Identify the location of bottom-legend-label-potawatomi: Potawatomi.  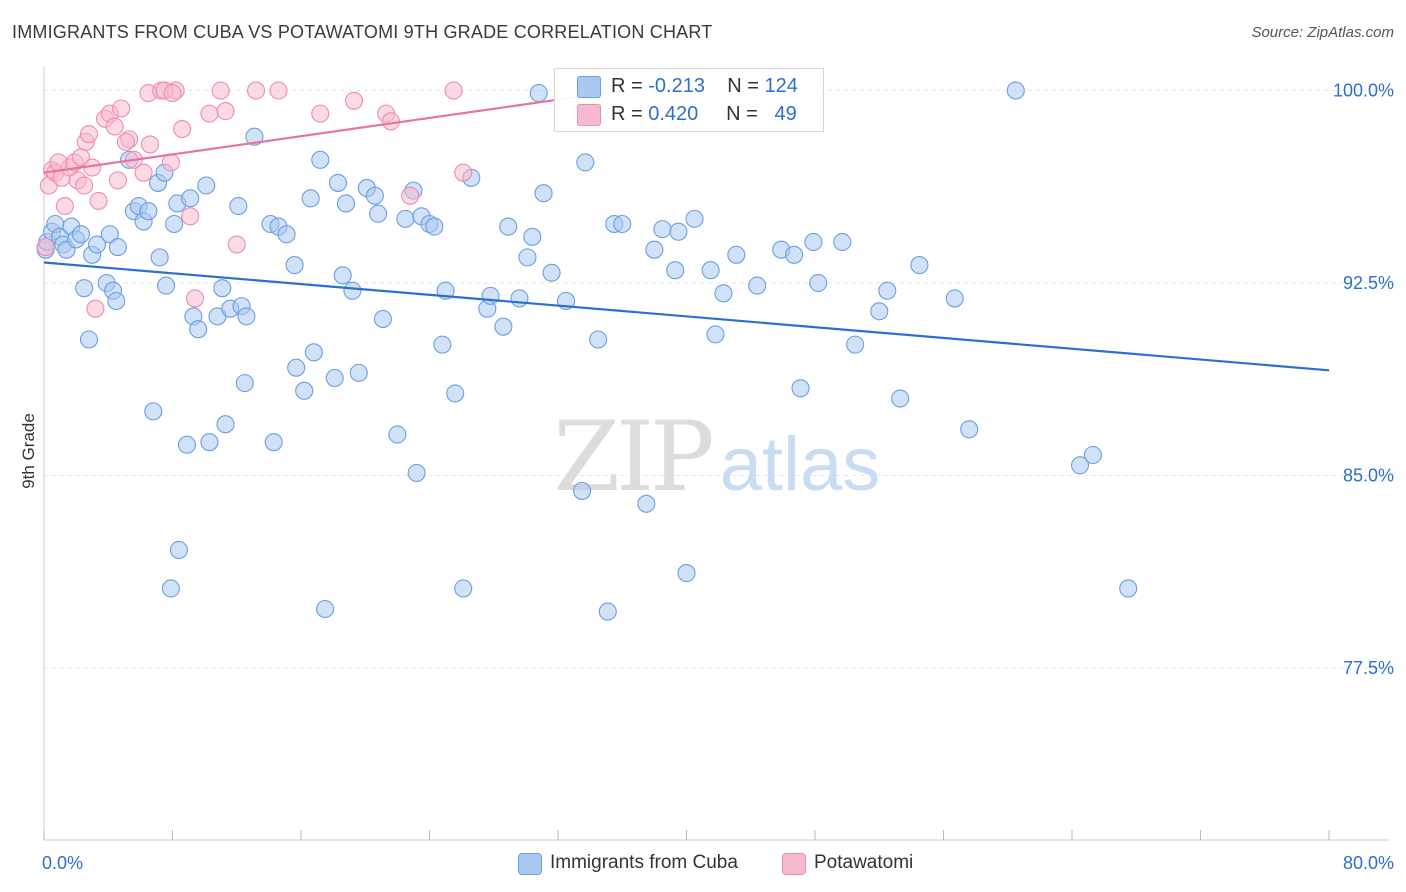
(864, 862).